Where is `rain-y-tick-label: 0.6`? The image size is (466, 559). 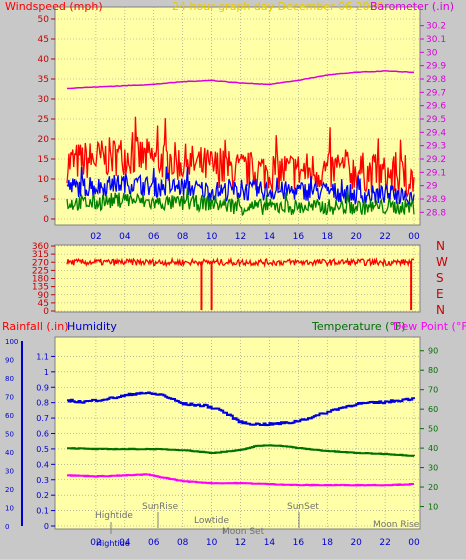
rain-y-tick-label: 0.6 is located at coordinates (42, 434).